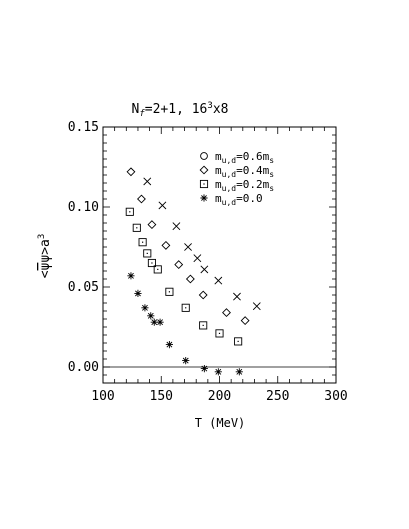  Describe the element at coordinates (45, 247) in the screenshot. I see `ylabel-part: >a` at that location.